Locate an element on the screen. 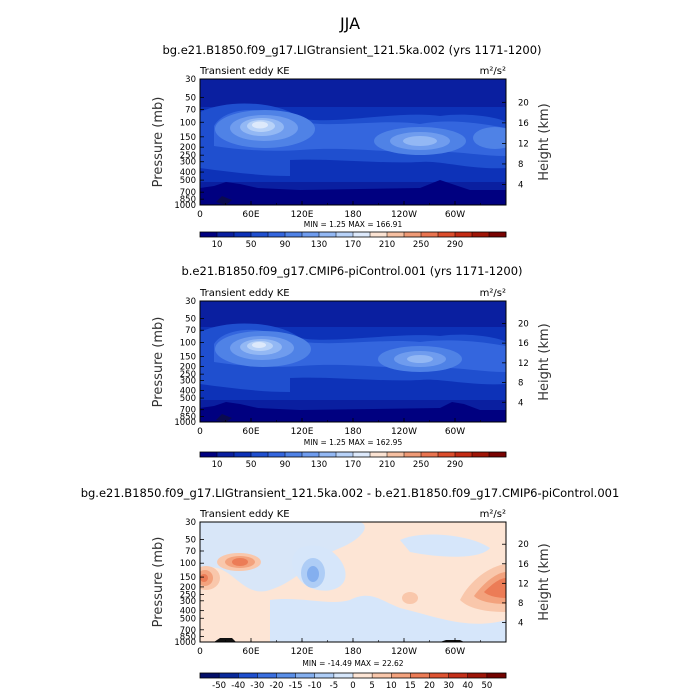 This screenshot has width=700, height=700. y2-axis: 20 16 12 8 4 is located at coordinates (515, 363).